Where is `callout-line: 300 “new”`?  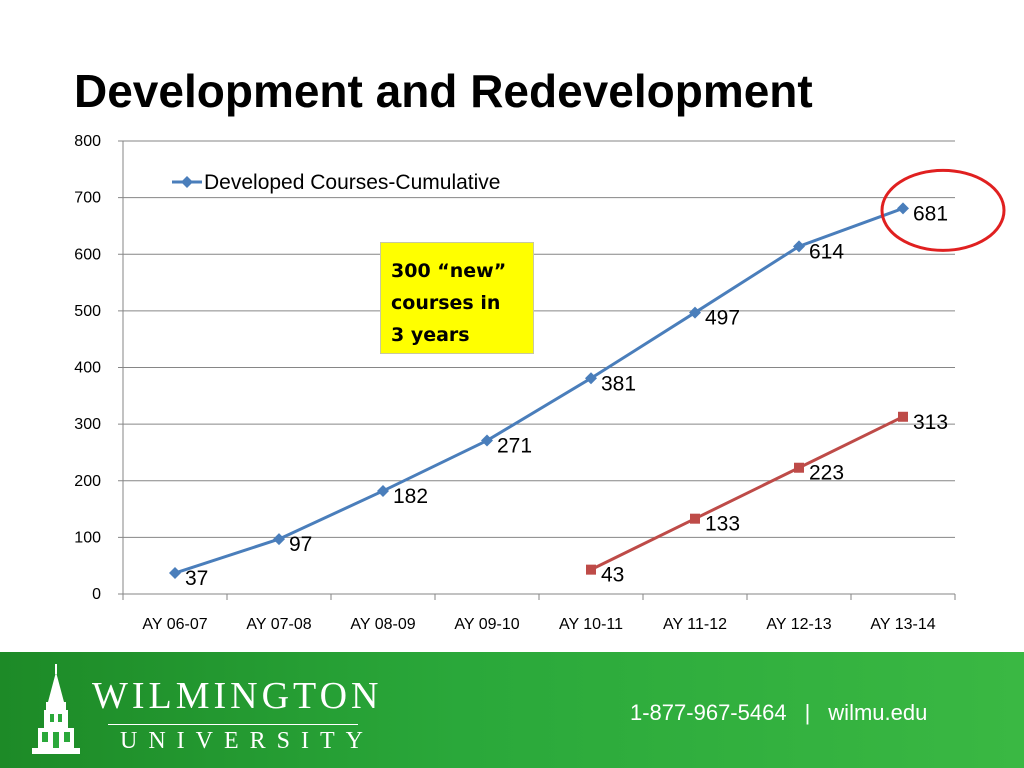 callout-line: 300 “new” is located at coordinates (449, 271).